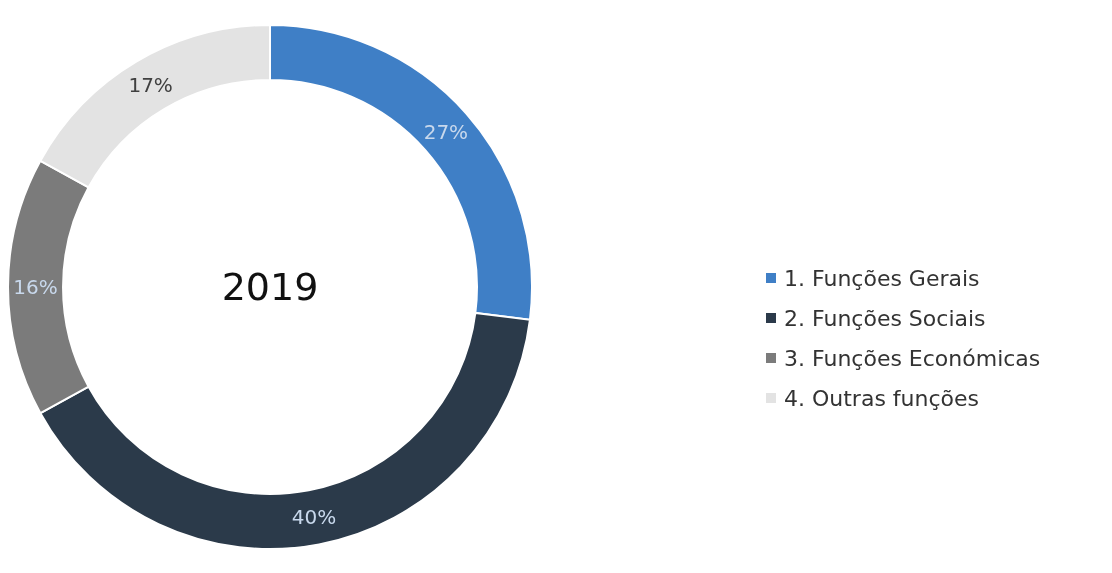  Describe the element at coordinates (882, 398) in the screenshot. I see `legend-label: 4. Outras funções` at that location.